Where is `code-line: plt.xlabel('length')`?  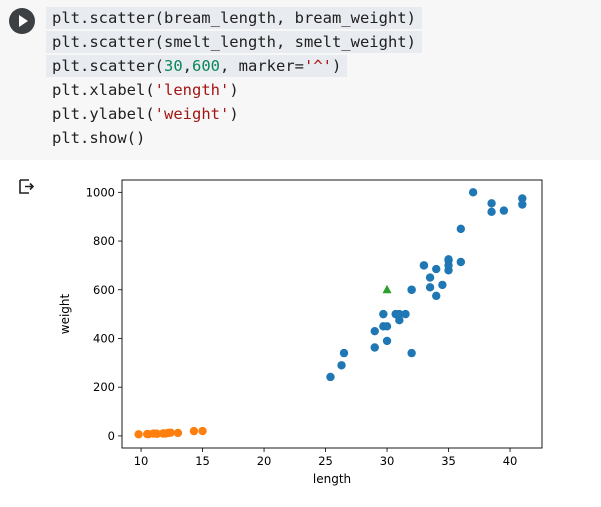 code-line: plt.xlabel('length') is located at coordinates (237, 90).